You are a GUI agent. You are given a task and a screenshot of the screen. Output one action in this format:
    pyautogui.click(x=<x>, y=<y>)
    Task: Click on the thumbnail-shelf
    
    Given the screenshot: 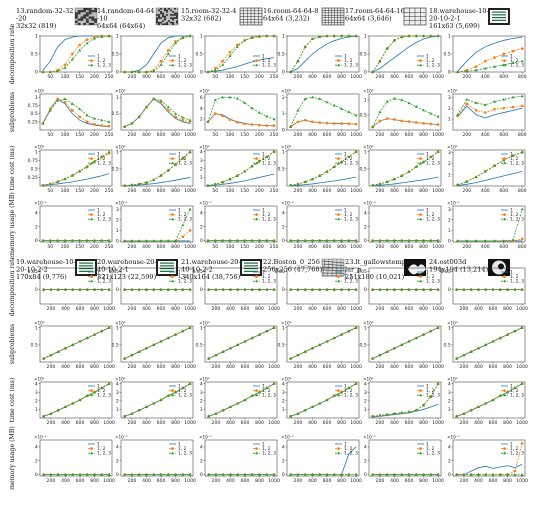 What is the action you would take?
    pyautogui.click(x=251, y=269)
    